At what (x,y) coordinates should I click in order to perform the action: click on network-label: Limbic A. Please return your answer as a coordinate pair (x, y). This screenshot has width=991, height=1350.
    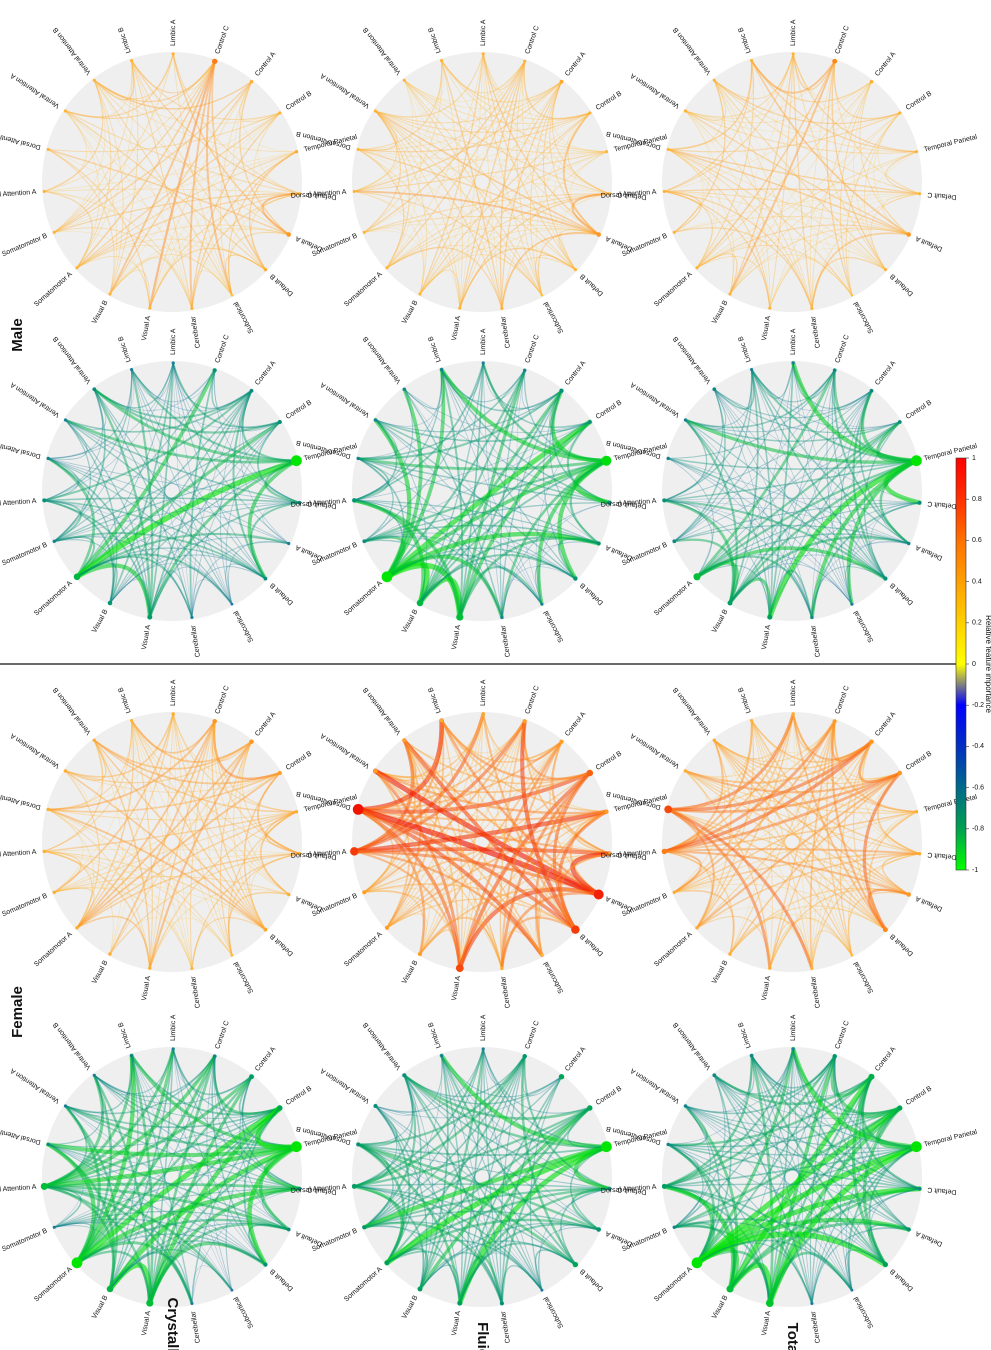
    Looking at the image, I should click on (793, 692).